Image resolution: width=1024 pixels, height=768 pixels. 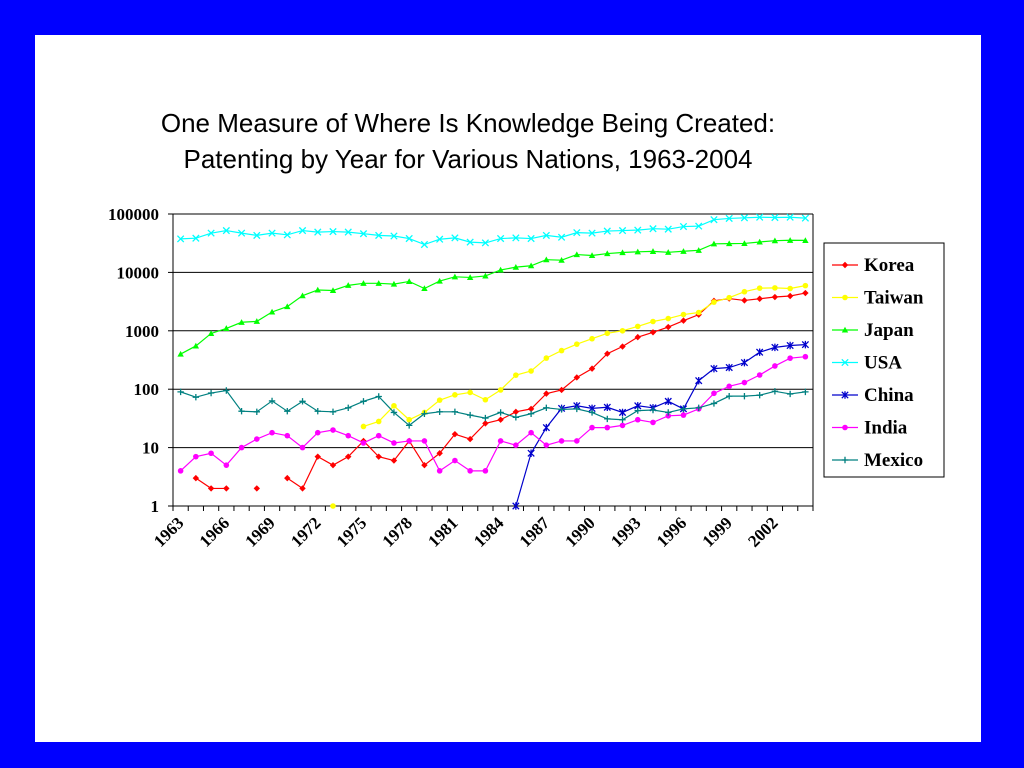 What do you see at coordinates (351, 531) in the screenshot?
I see `x-tick-label: 1975` at bounding box center [351, 531].